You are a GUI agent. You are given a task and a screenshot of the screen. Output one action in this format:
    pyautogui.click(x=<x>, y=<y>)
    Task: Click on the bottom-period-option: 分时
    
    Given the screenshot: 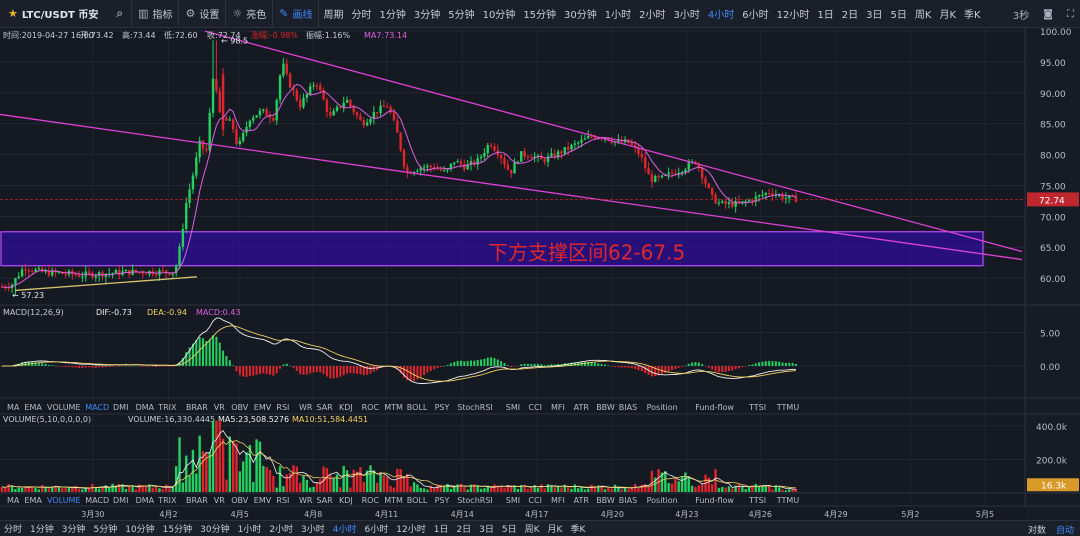 What is the action you would take?
    pyautogui.click(x=13, y=530)
    